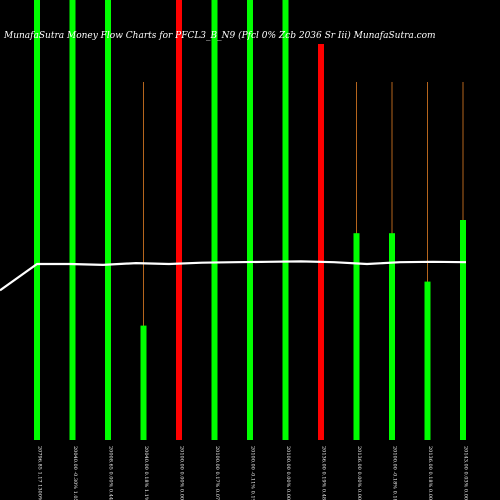  What do you see at coordinates (217, 473) in the screenshot?
I see `x-tick-label: 20100.00 0.17% 0.07%` at bounding box center [217, 473].